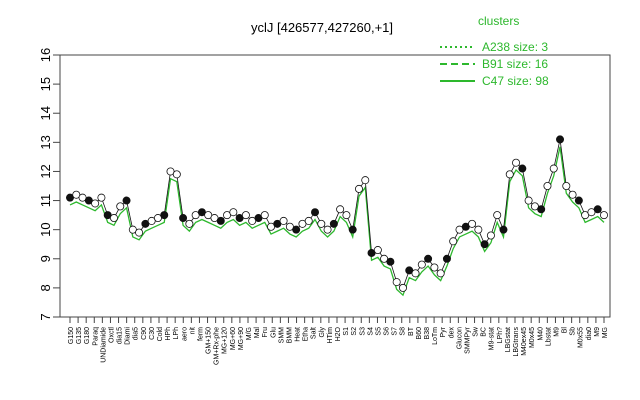  What do you see at coordinates (87, 335) in the screenshot?
I see `x-tick-label: G180` at bounding box center [87, 335].